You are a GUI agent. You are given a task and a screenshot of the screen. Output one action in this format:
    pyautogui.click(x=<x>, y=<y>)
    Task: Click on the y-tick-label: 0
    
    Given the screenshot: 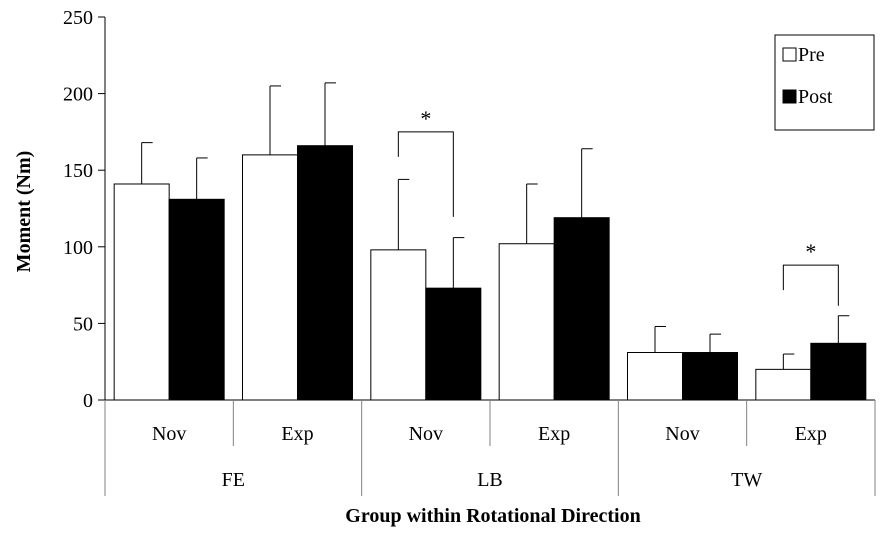 What is the action you would take?
    pyautogui.click(x=88, y=401)
    